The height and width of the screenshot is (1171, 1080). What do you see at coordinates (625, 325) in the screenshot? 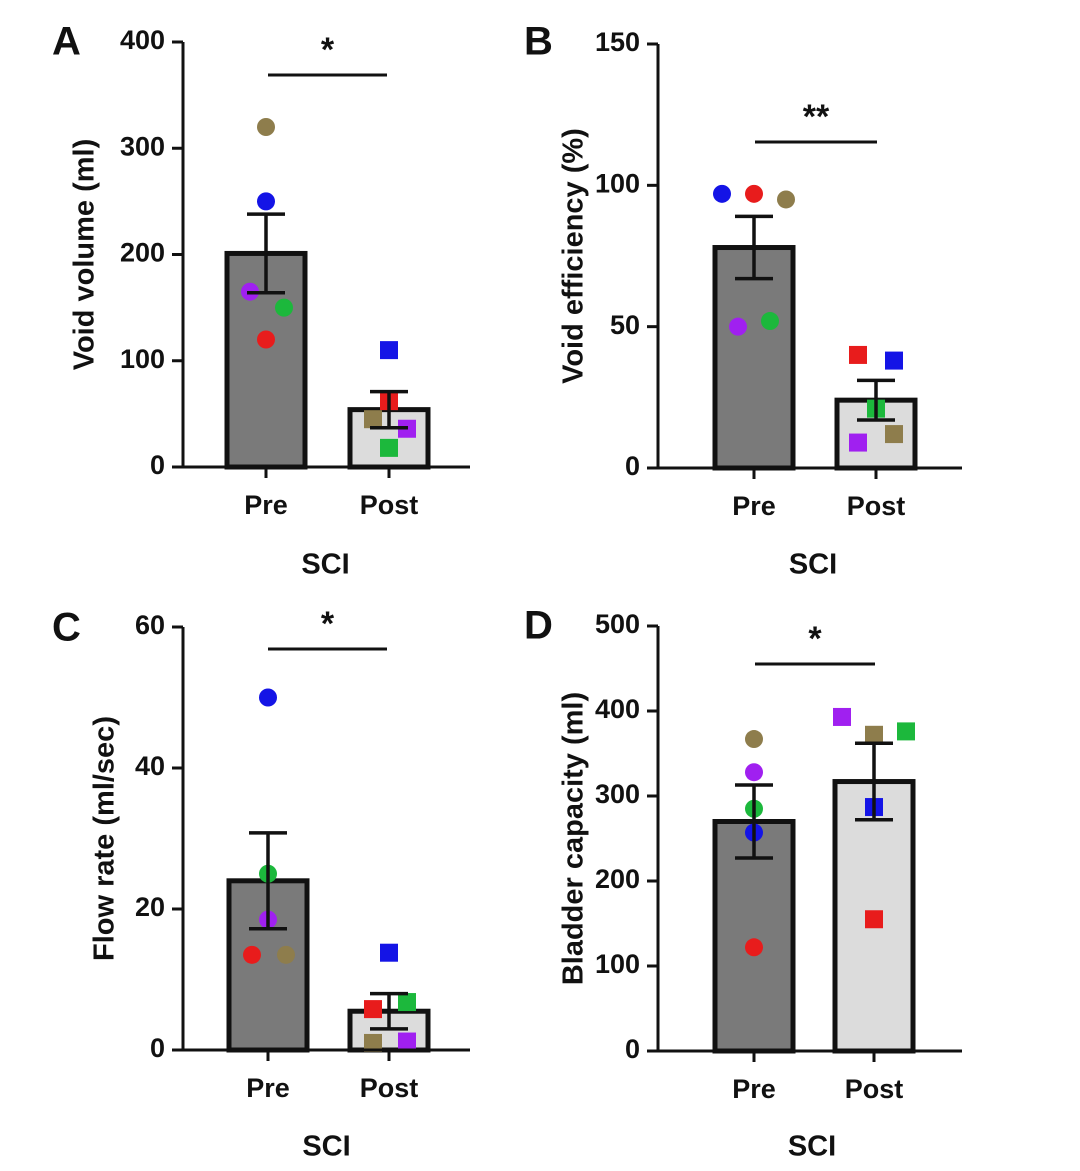
I see `y-tick-label: 50` at bounding box center [625, 325].